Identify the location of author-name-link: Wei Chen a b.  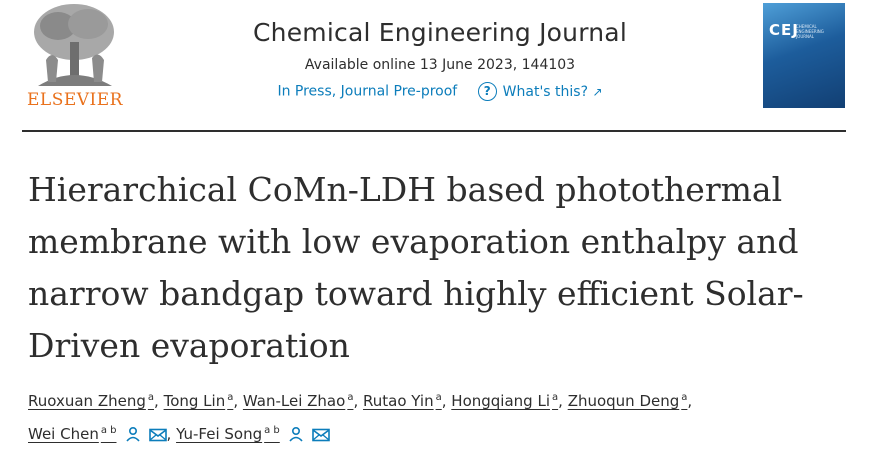
(72, 434).